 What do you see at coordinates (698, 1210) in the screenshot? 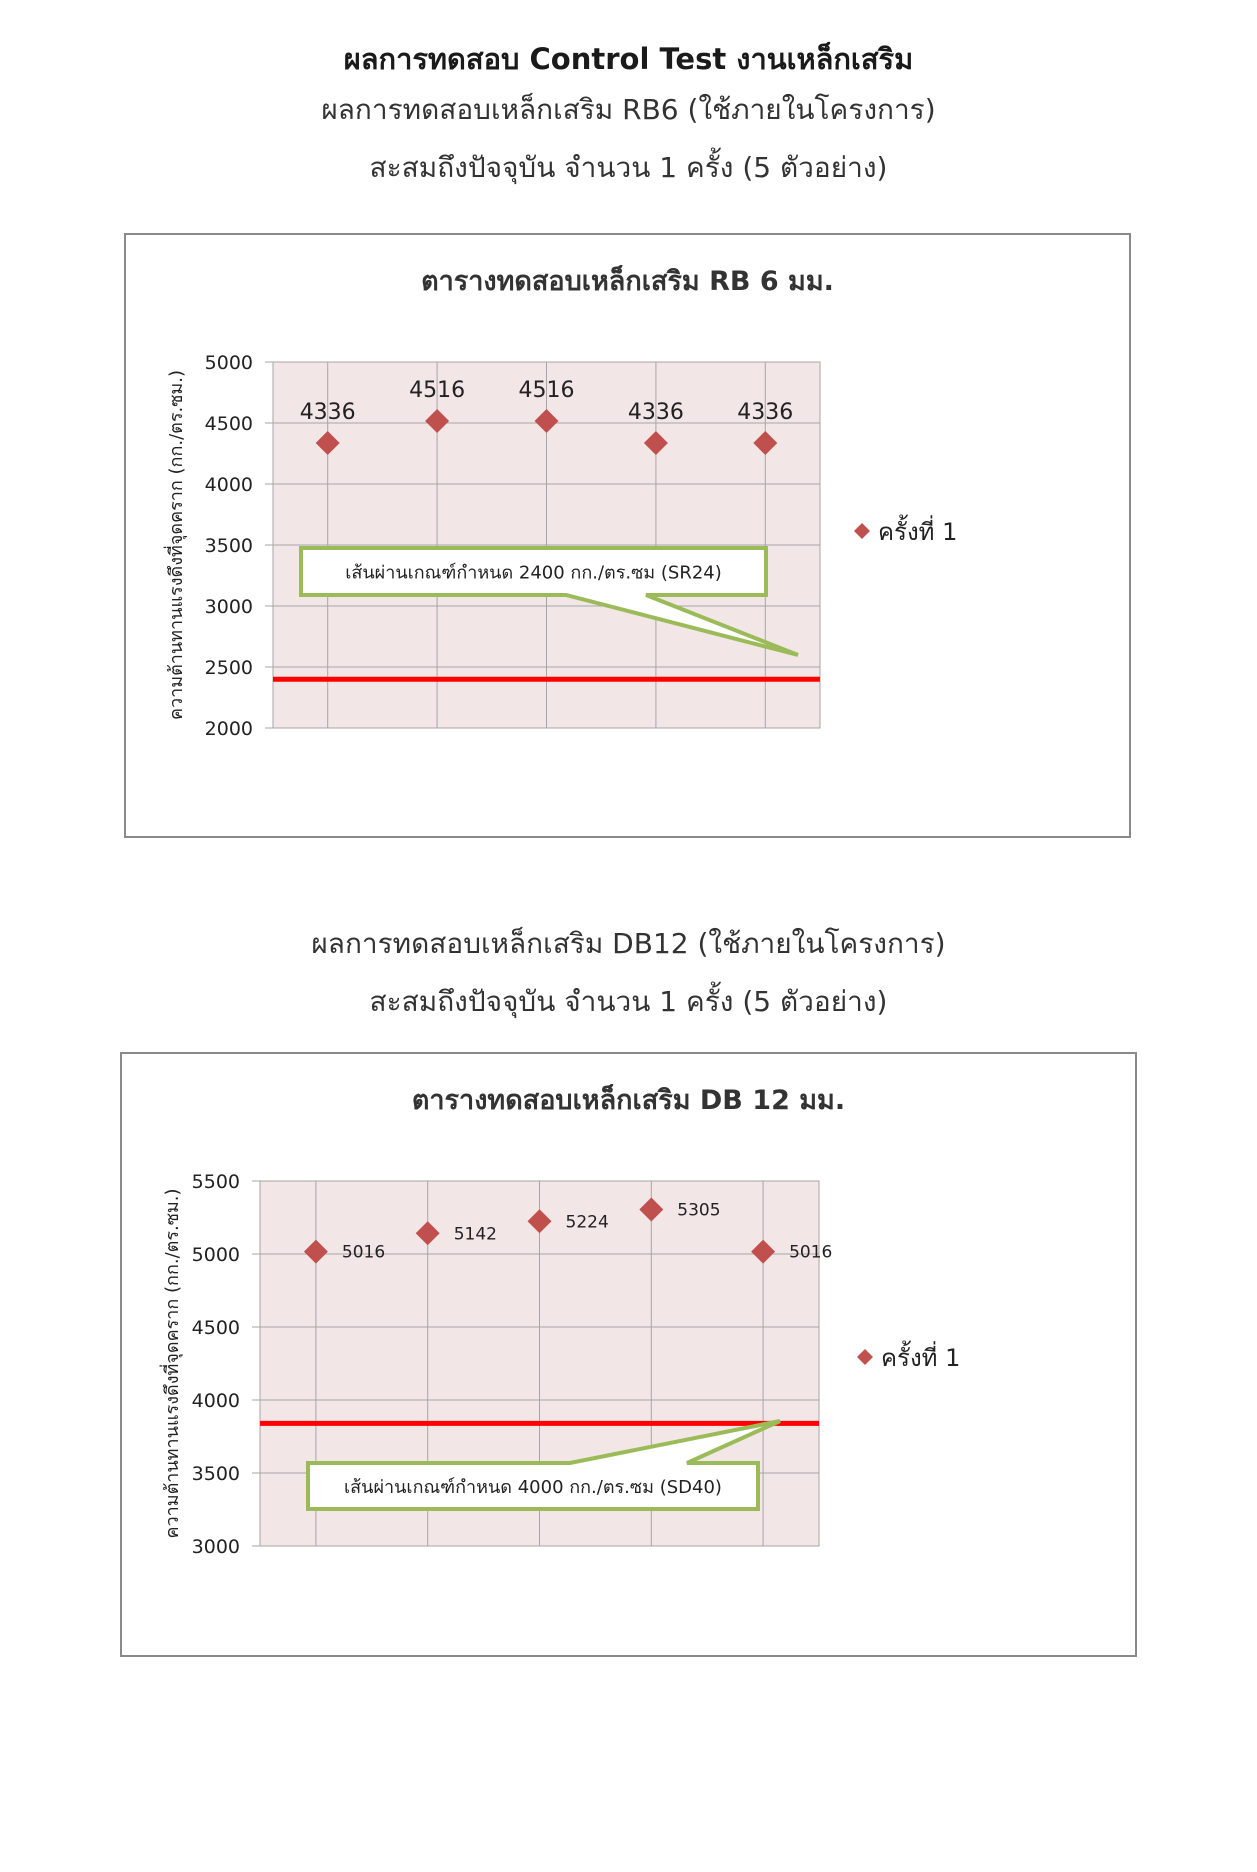
I see `data-label: 5305` at bounding box center [698, 1210].